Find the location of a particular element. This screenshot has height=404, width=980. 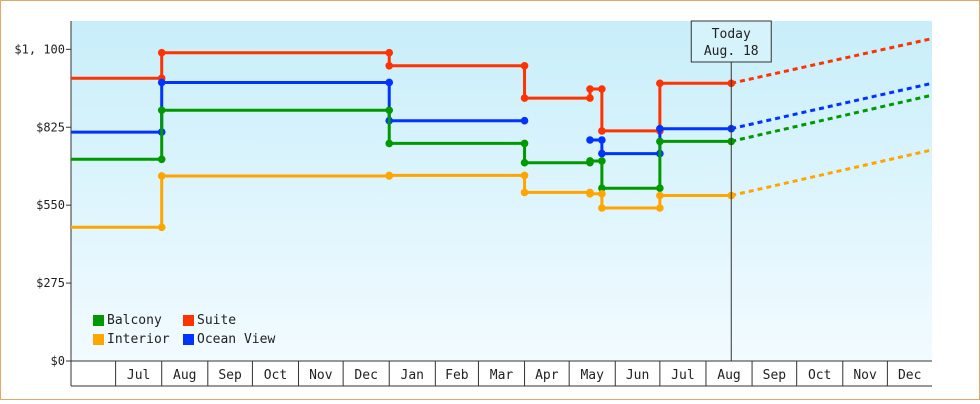

legend-label-balcony: Balcony is located at coordinates (134, 320).